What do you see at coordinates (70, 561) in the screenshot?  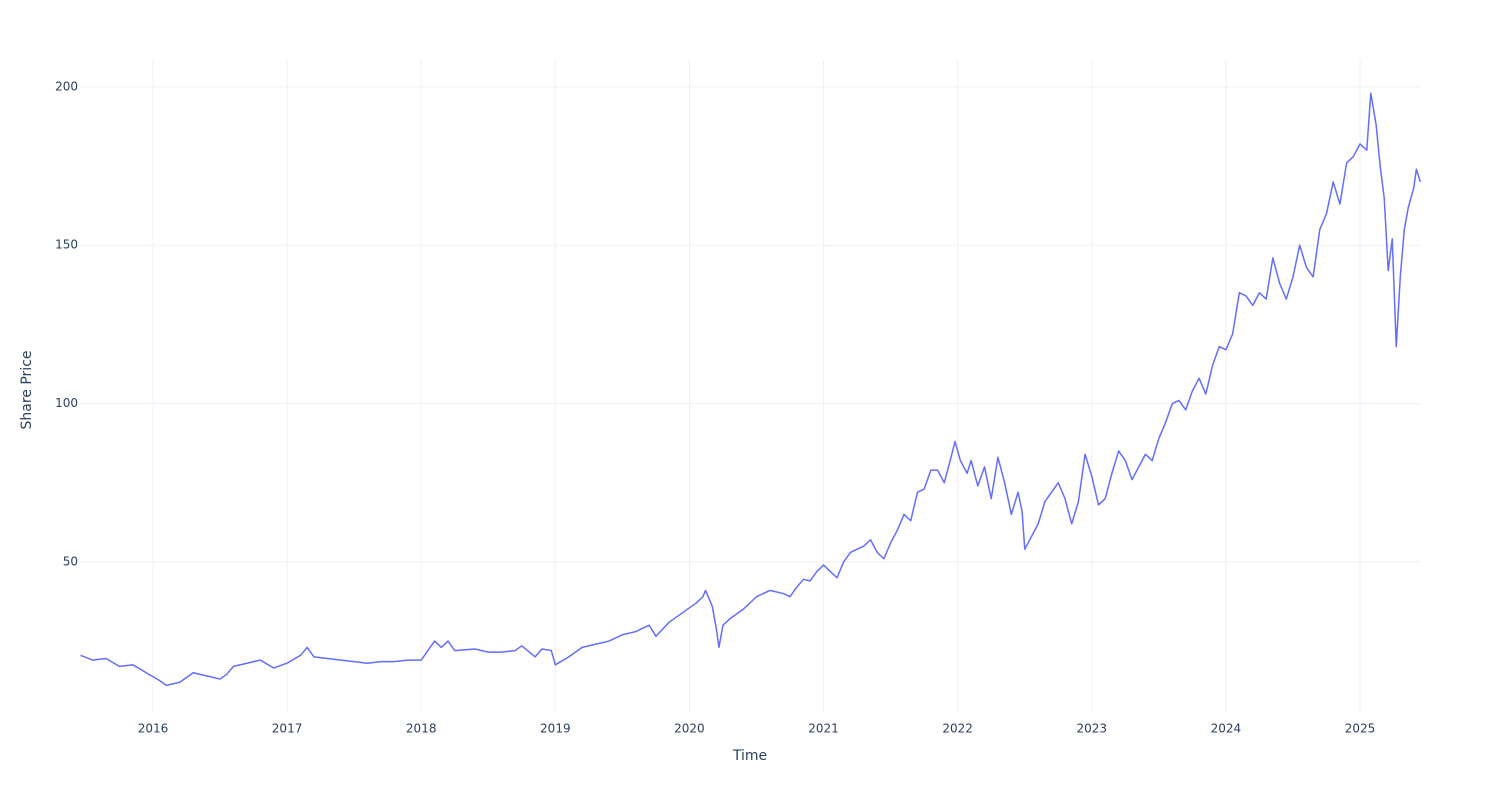 I see `y-tick-label: 50` at bounding box center [70, 561].